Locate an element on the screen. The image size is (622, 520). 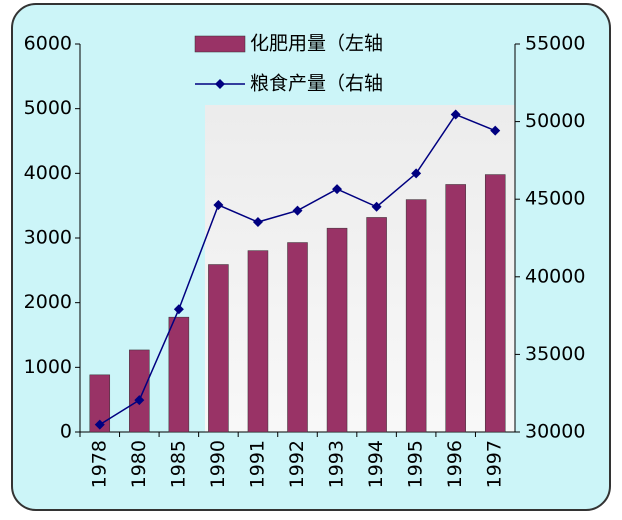
legend-label: 粮食产量（右轴 is located at coordinates (316, 84).